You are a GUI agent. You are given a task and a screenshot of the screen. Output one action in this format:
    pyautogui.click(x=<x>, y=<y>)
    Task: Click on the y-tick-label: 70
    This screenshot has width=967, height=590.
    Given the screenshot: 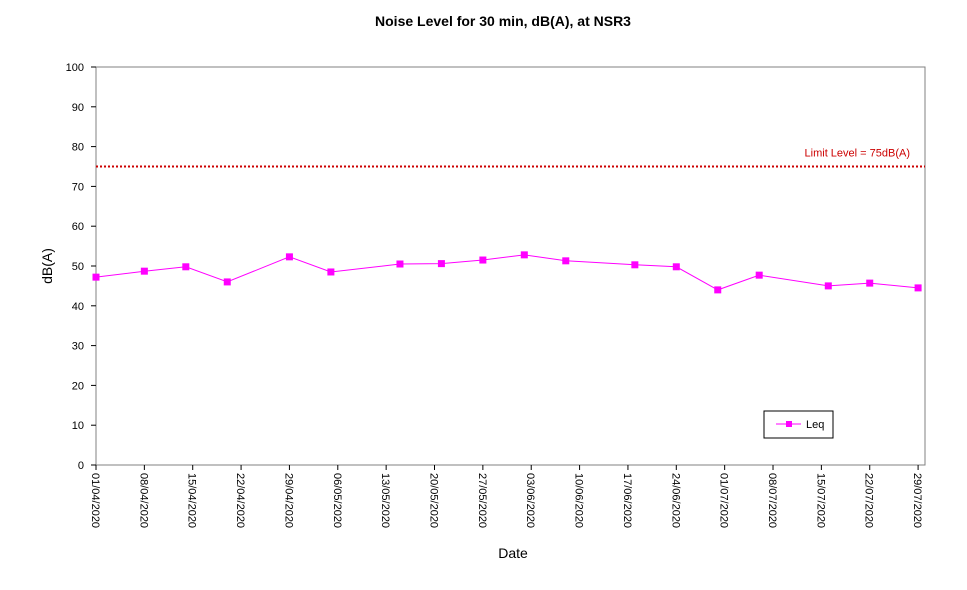 What is the action you would take?
    pyautogui.click(x=78, y=187)
    